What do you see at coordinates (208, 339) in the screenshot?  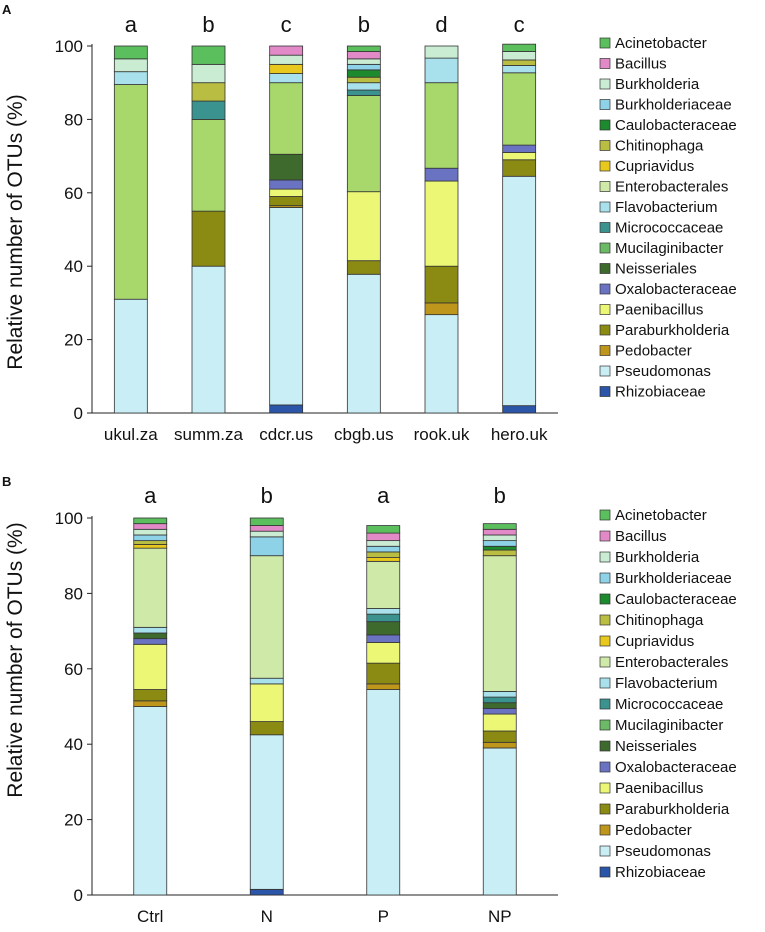 I see `panel-a-bar-summ-za-pseudomonas` at bounding box center [208, 339].